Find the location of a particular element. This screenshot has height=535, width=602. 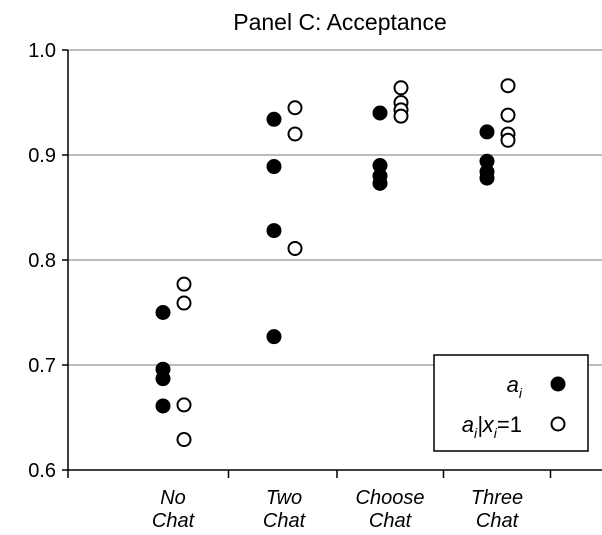

y-tick-label: 0.8 is located at coordinates (42, 261).